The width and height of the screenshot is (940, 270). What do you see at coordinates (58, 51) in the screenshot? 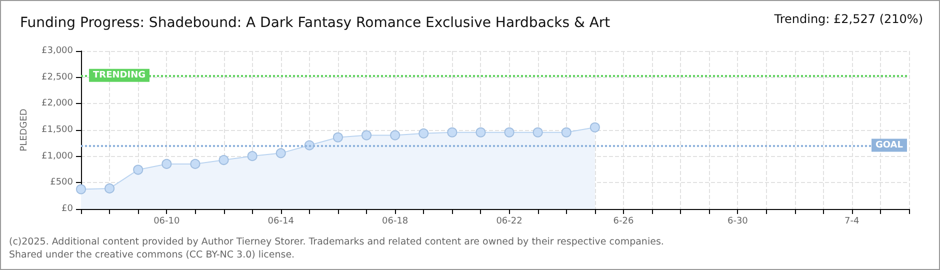
I see `y-tick-label: £3,000` at bounding box center [58, 51].